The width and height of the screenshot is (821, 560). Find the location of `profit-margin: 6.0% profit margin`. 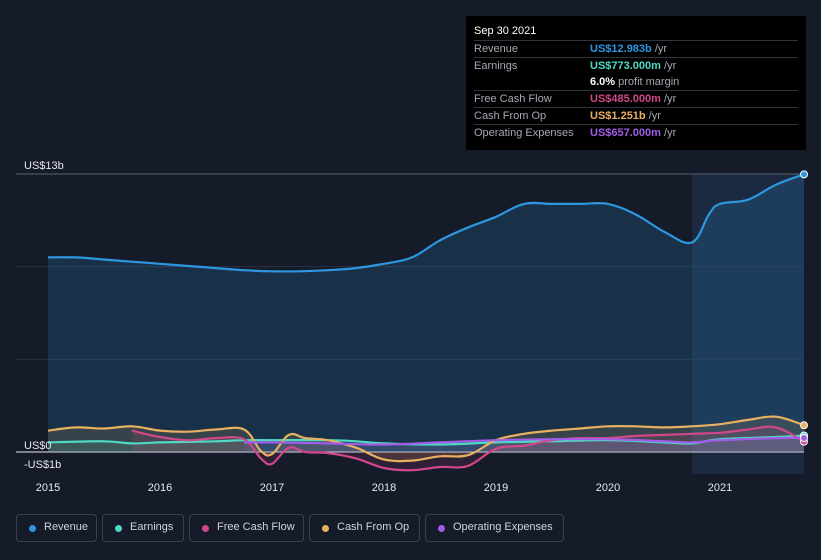

profit-margin: 6.0% profit margin is located at coordinates (635, 82).